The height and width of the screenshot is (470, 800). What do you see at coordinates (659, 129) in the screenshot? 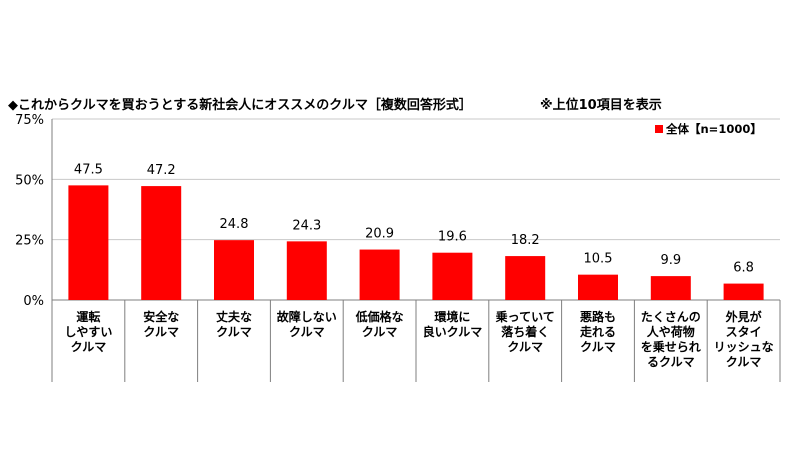
I see `legend-swatch` at bounding box center [659, 129].